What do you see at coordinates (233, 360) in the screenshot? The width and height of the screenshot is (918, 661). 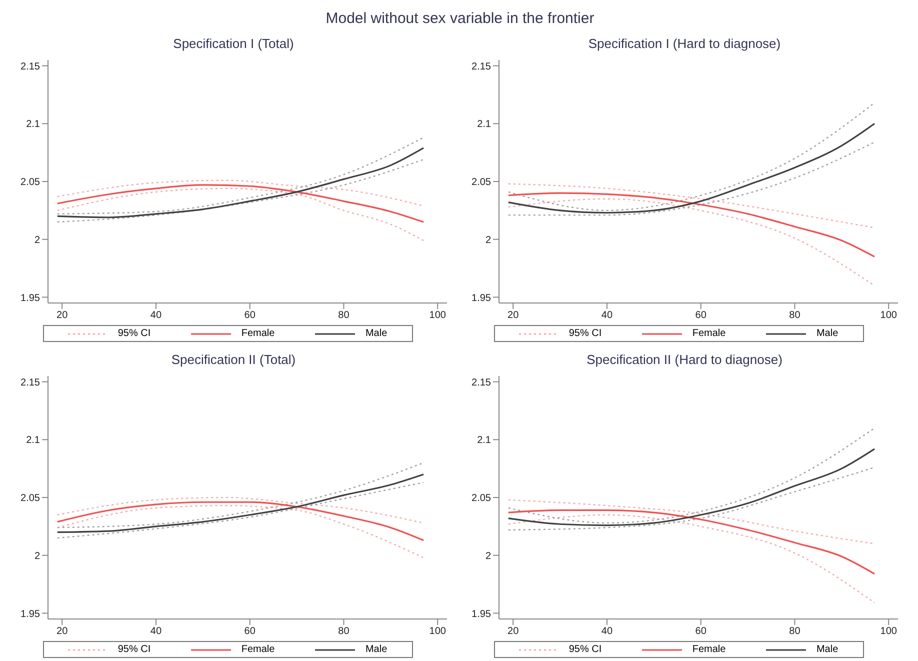 I see `chart-title: Specification II (Total)` at bounding box center [233, 360].